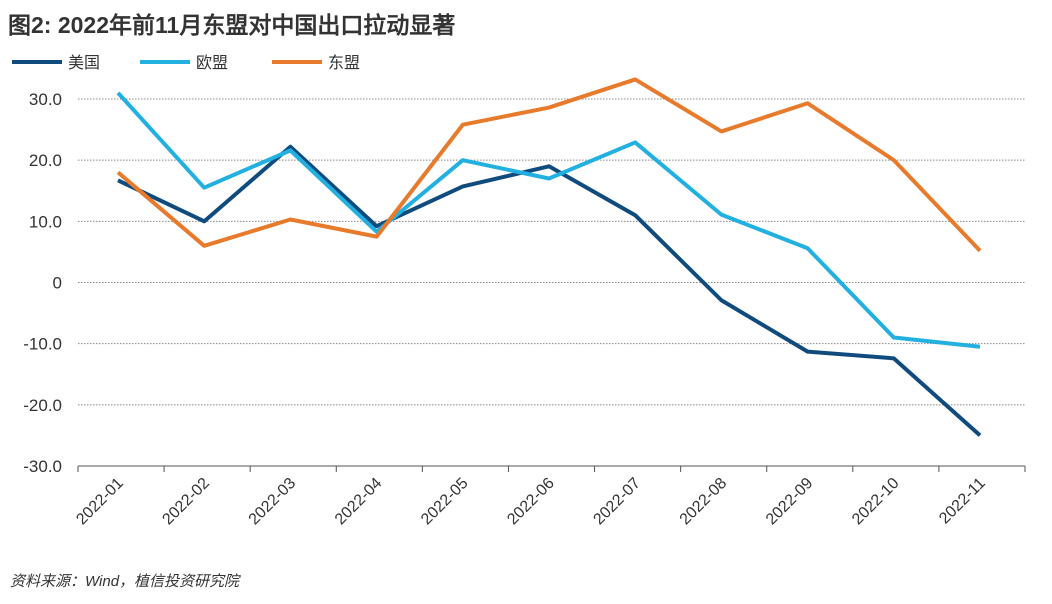  What do you see at coordinates (45, 99) in the screenshot?
I see `y-tick-label: 30.0` at bounding box center [45, 99].